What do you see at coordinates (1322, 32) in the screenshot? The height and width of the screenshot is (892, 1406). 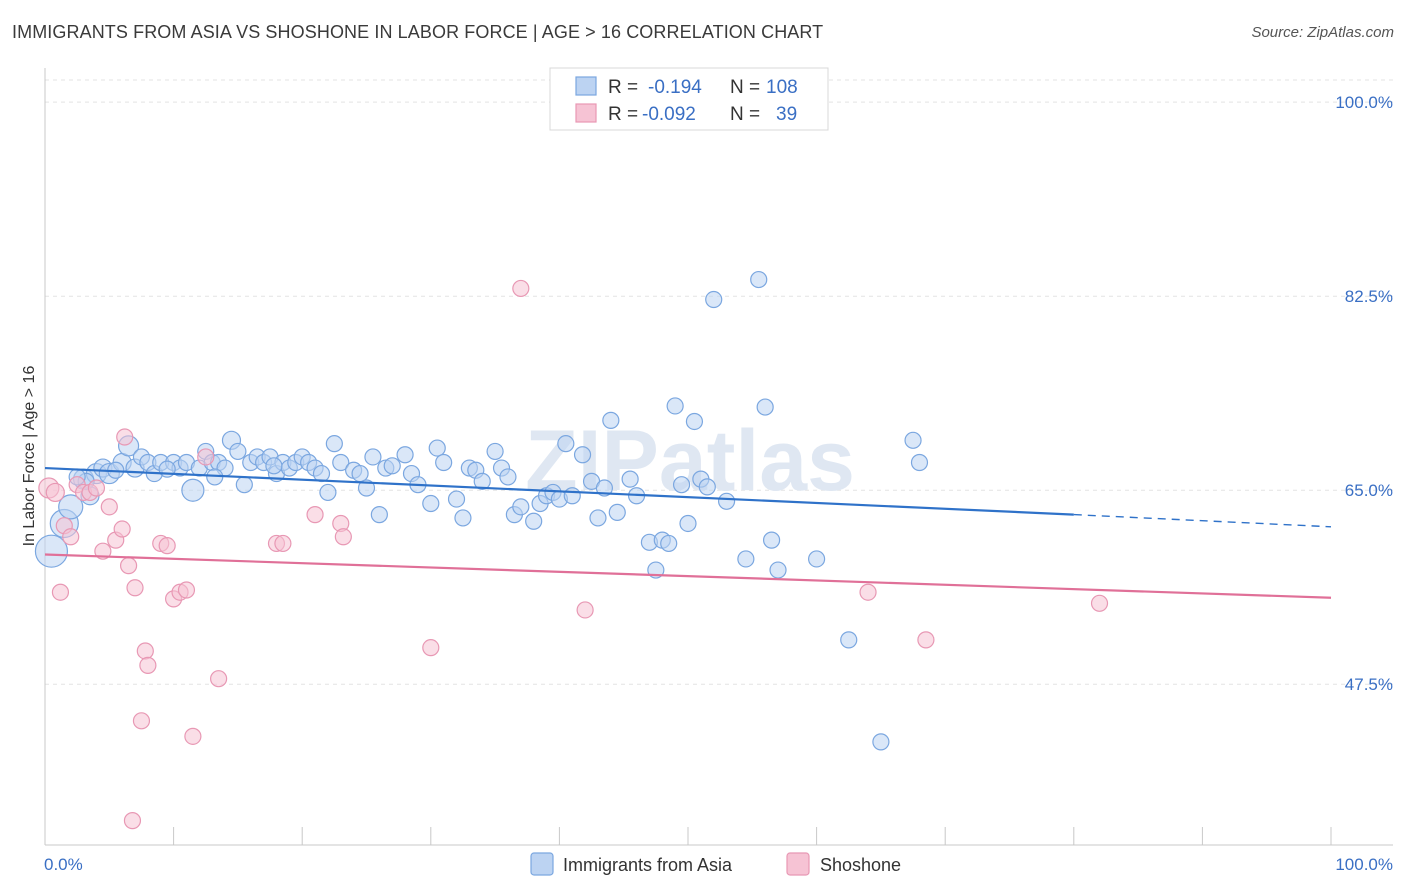 I see `source-credit: Source: ZipAtlas.com` at bounding box center [1322, 32].